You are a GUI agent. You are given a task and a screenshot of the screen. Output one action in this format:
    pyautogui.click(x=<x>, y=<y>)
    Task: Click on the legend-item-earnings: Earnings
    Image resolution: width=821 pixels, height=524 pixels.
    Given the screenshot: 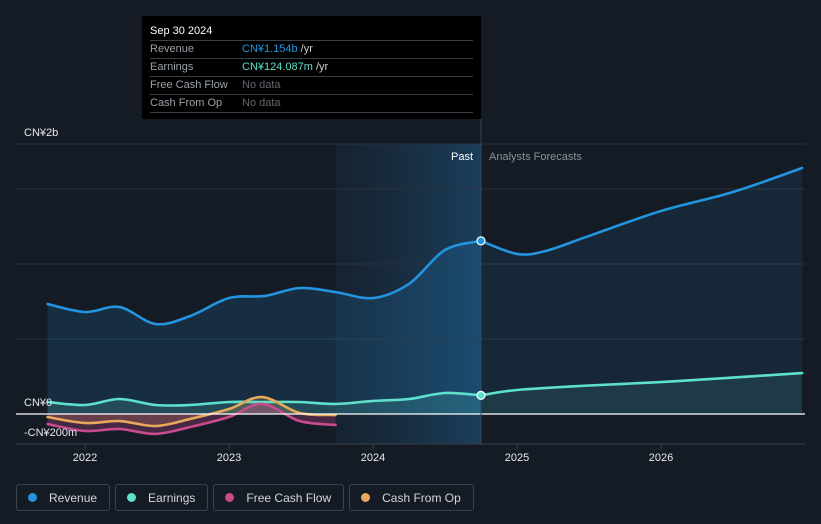 What is the action you would take?
    pyautogui.click(x=162, y=497)
    